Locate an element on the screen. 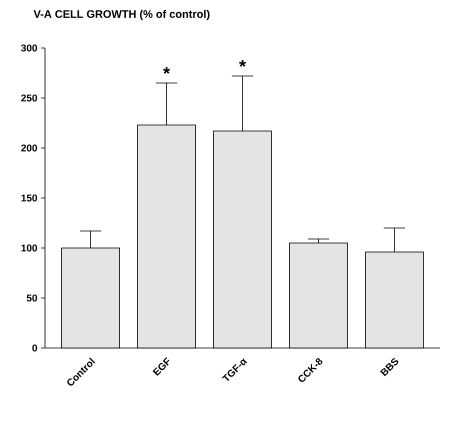  y-tick-label: 250 is located at coordinates (29, 98).